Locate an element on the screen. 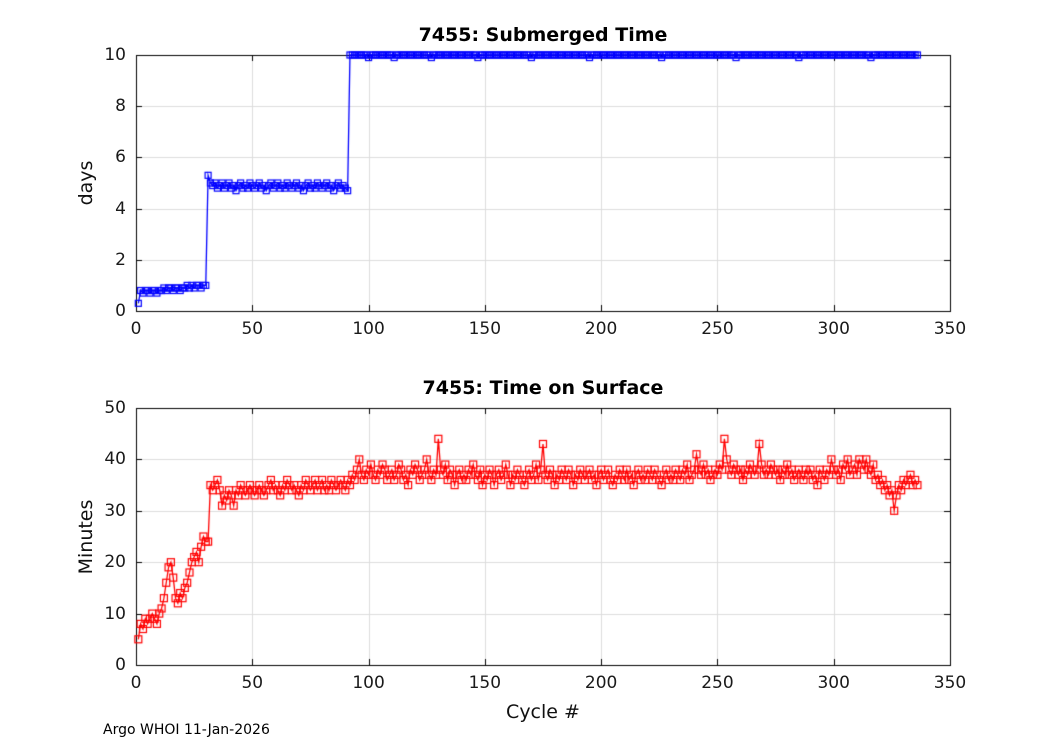 This screenshot has height=750, width=1050. chart-title-time-on-surface: 7455: Time on Surface is located at coordinates (543, 388).